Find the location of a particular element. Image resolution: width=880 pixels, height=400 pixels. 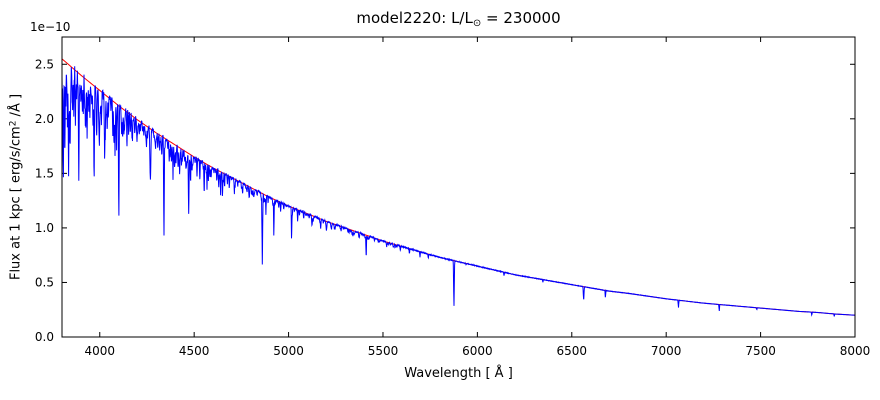

x-tick-label: 4000 is located at coordinates (99, 351).